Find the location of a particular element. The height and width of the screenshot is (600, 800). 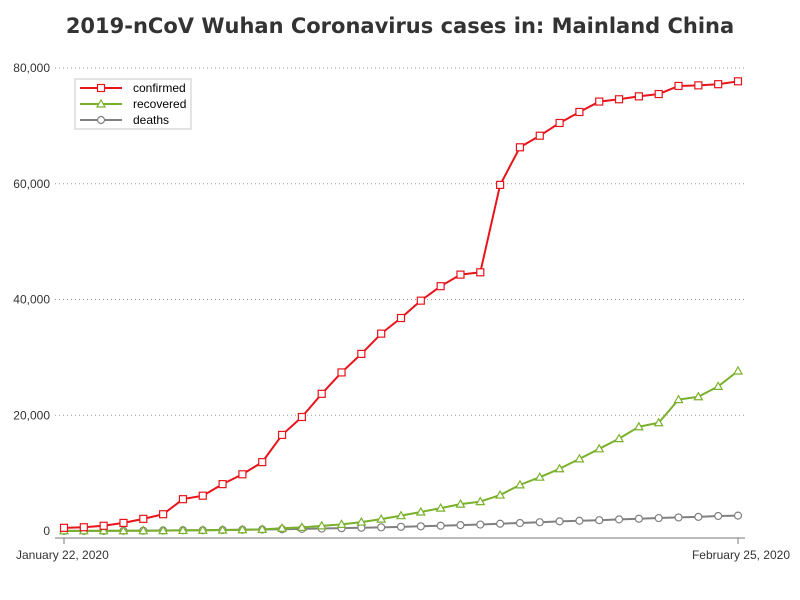

y-axis-ticks: 0 20,000 40,000 60,000 80,000 is located at coordinates (31, 299).